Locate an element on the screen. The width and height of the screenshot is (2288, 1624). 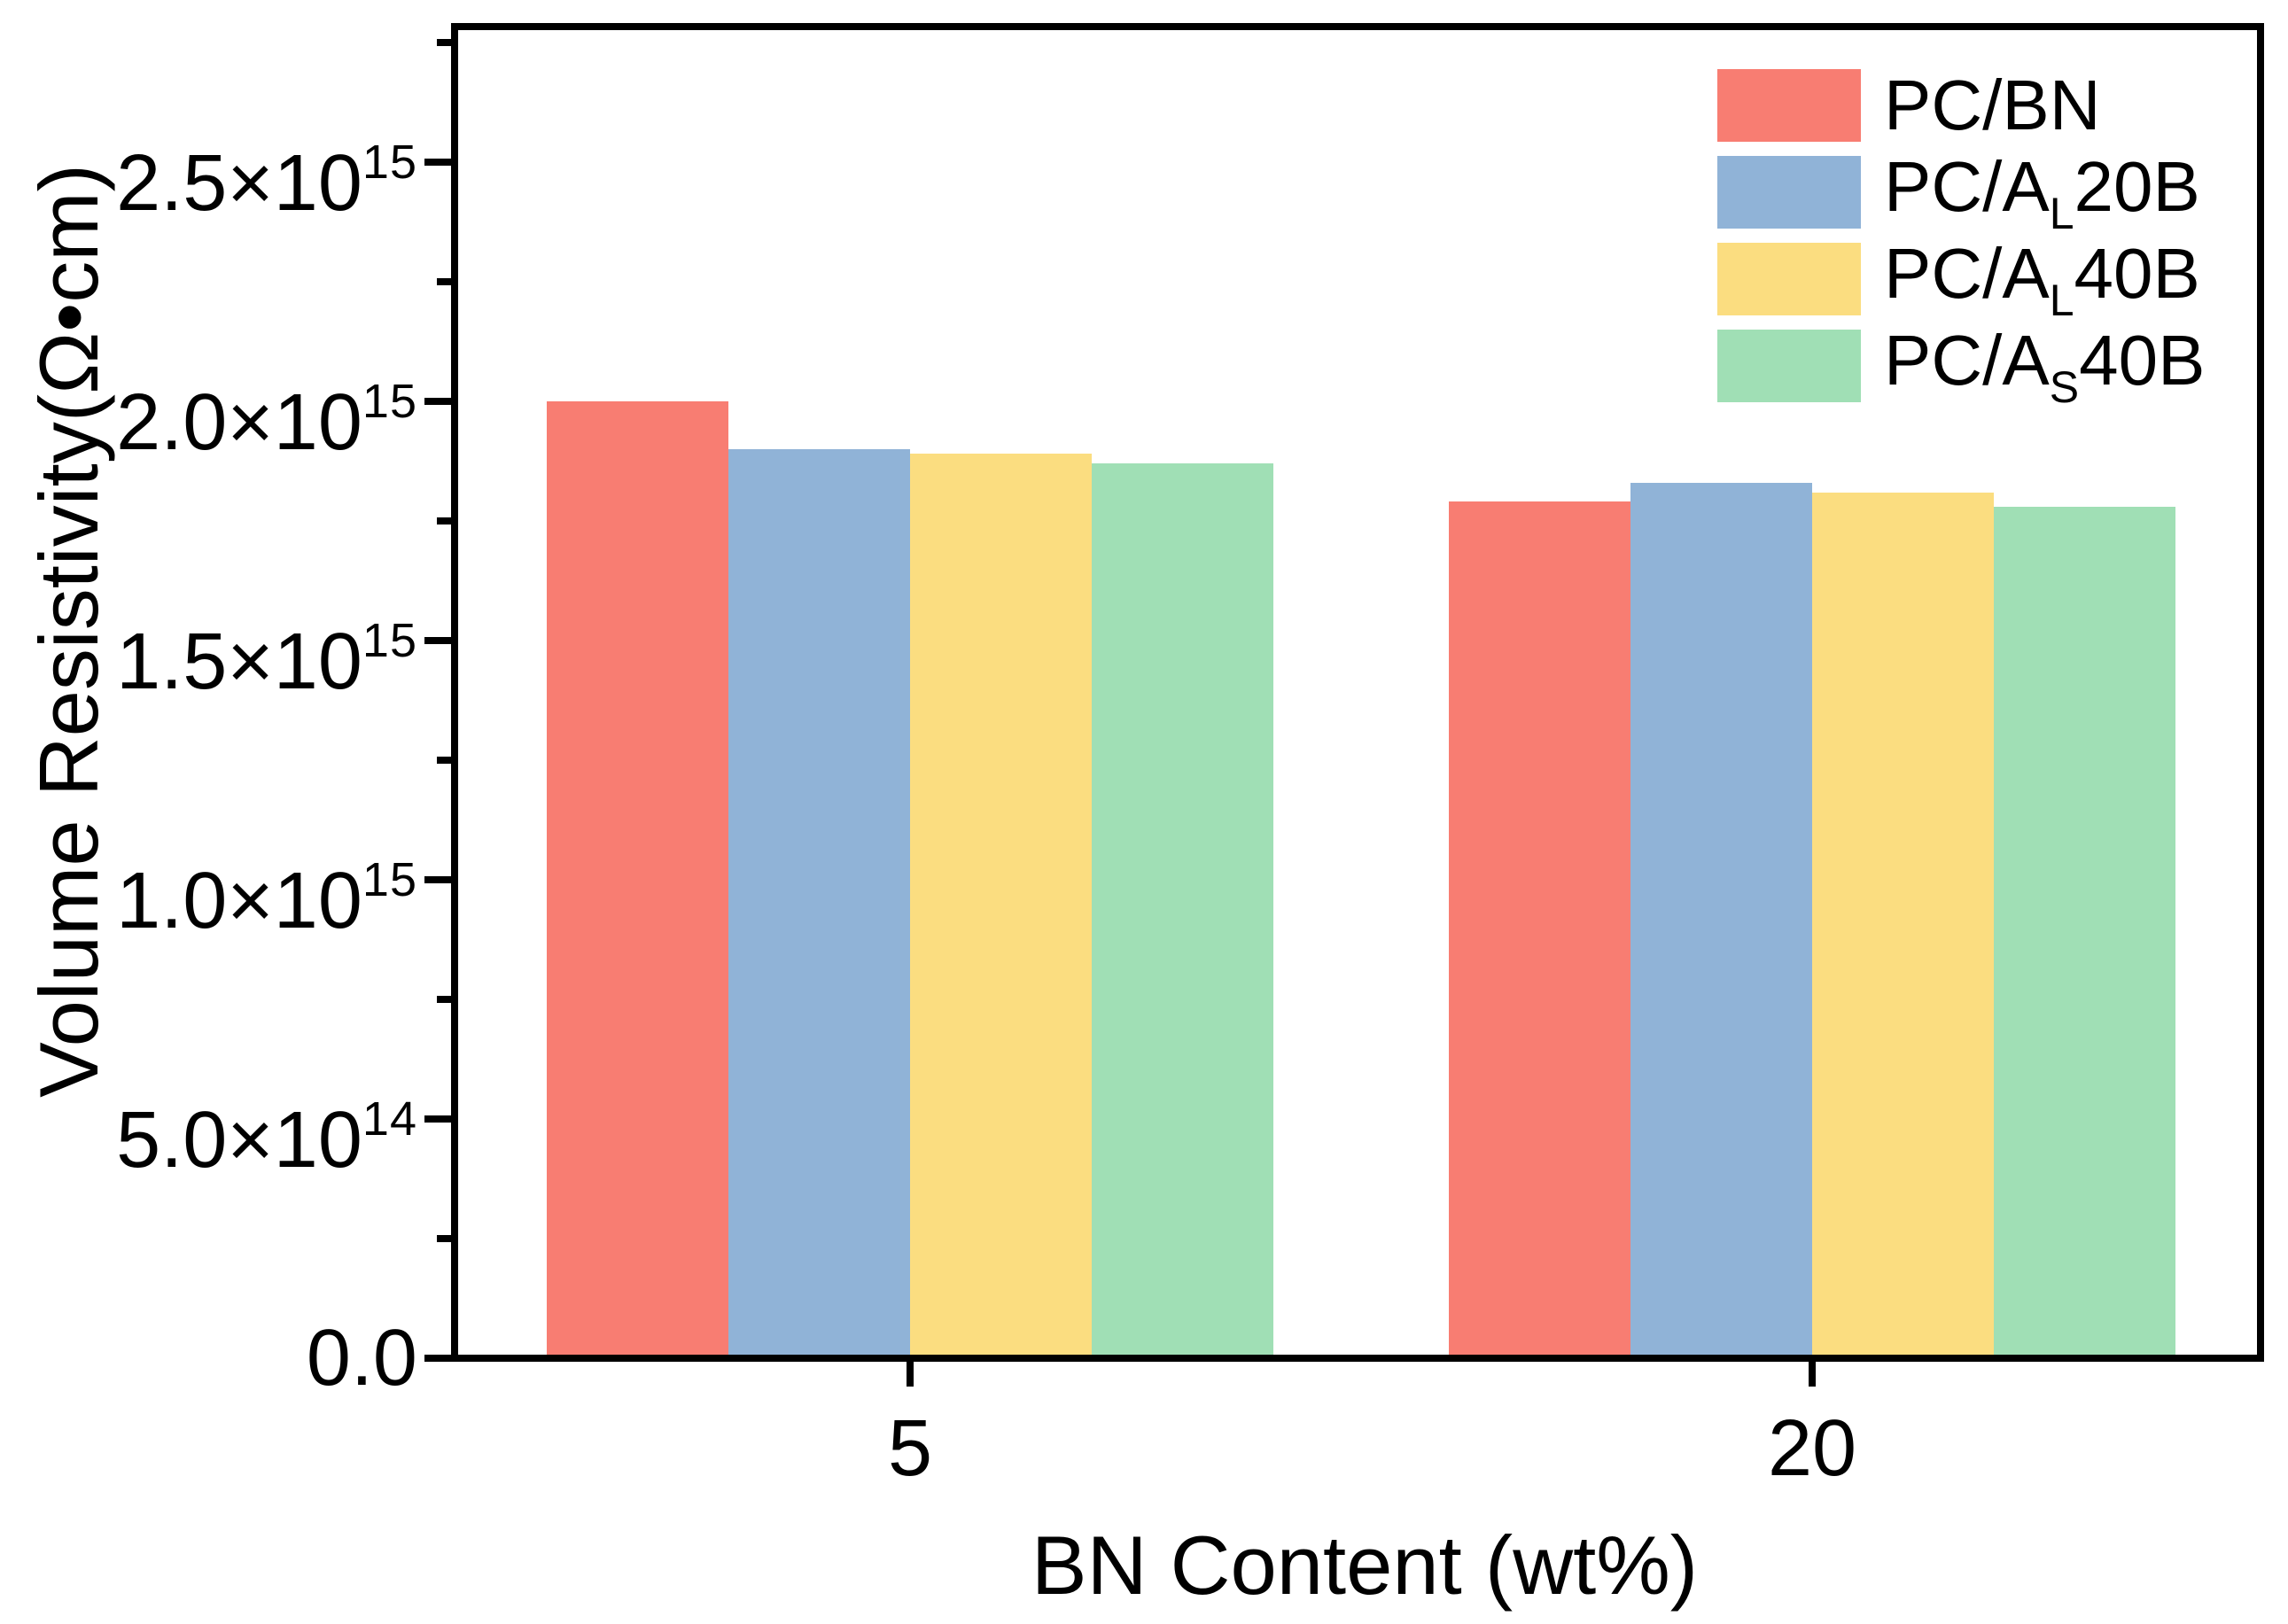
legend-label-PC/AL40B: PC/AL40B is located at coordinates (2042, 279).